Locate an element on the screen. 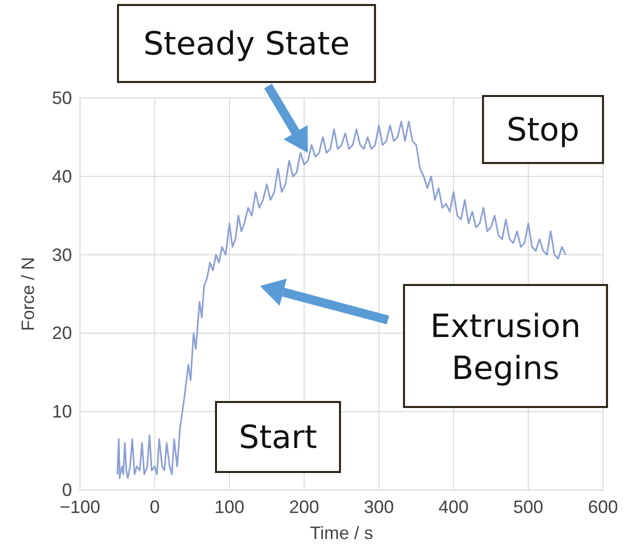 This screenshot has height=544, width=625. x-tick-label: 200 is located at coordinates (304, 507).